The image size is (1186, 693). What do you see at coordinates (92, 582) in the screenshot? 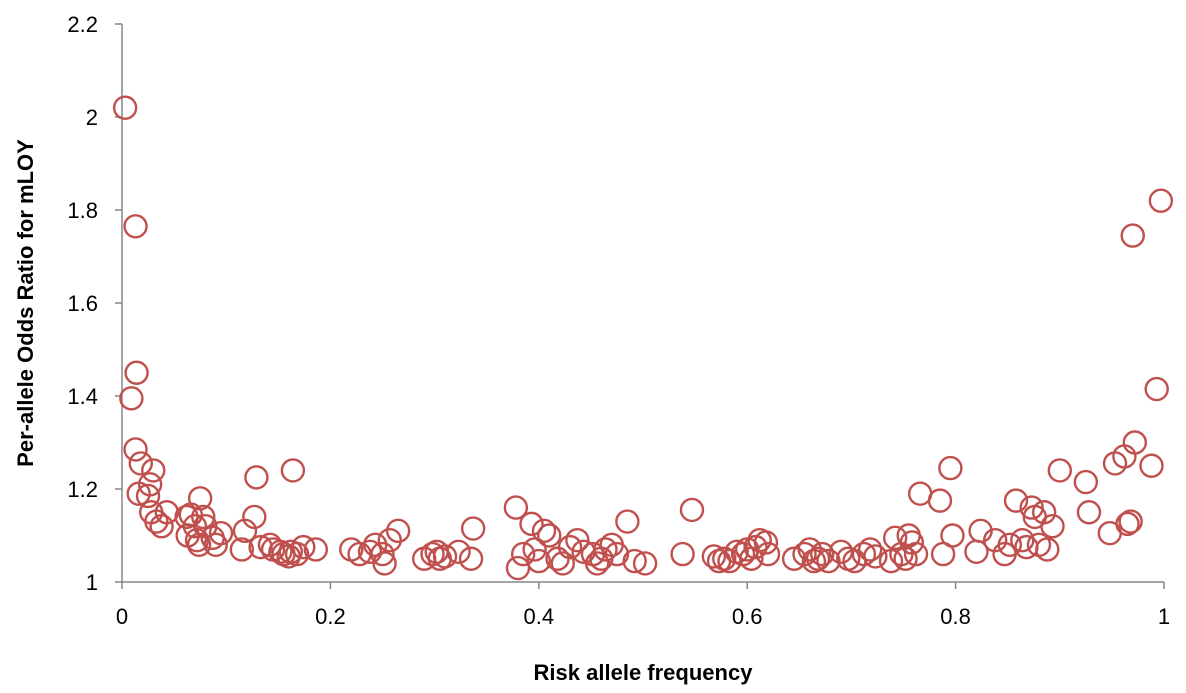
I see `y-tick-label: 1` at bounding box center [92, 582].